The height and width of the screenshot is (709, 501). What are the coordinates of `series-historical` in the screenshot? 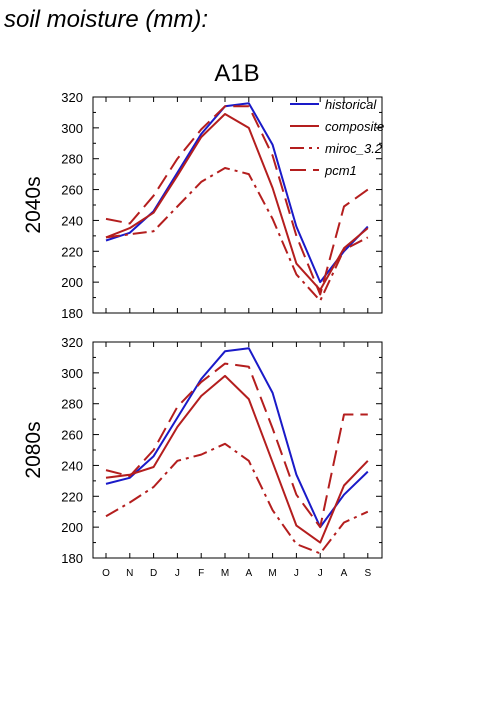 It's located at (237, 438).